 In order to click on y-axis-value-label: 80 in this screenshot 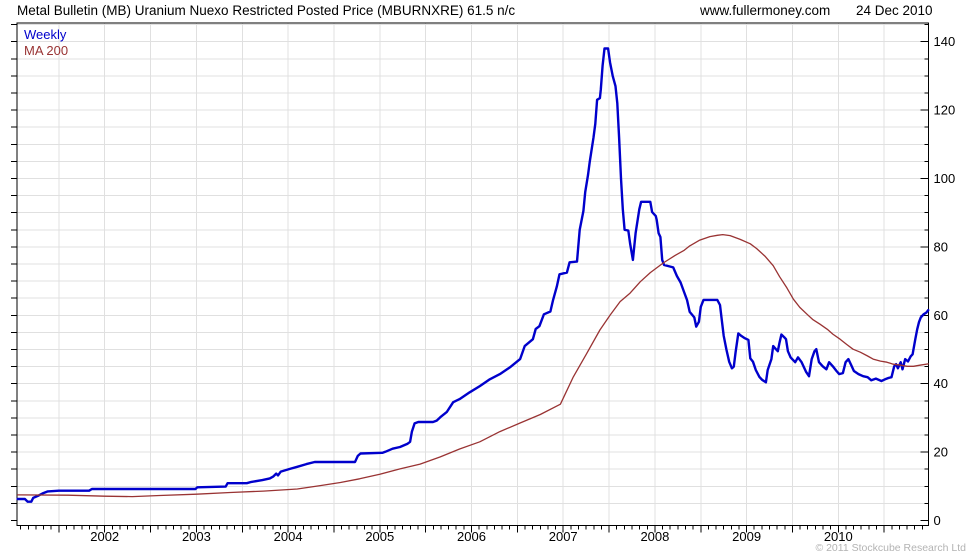, I will do `click(941, 246)`.